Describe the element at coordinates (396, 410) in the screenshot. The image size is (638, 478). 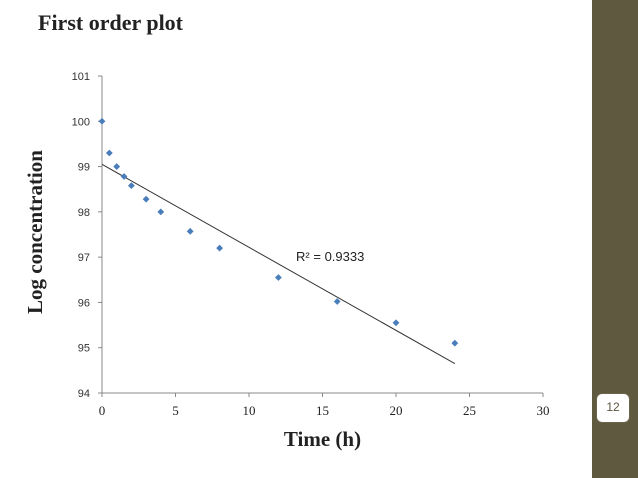
I see `x-tick-label: 20` at that location.